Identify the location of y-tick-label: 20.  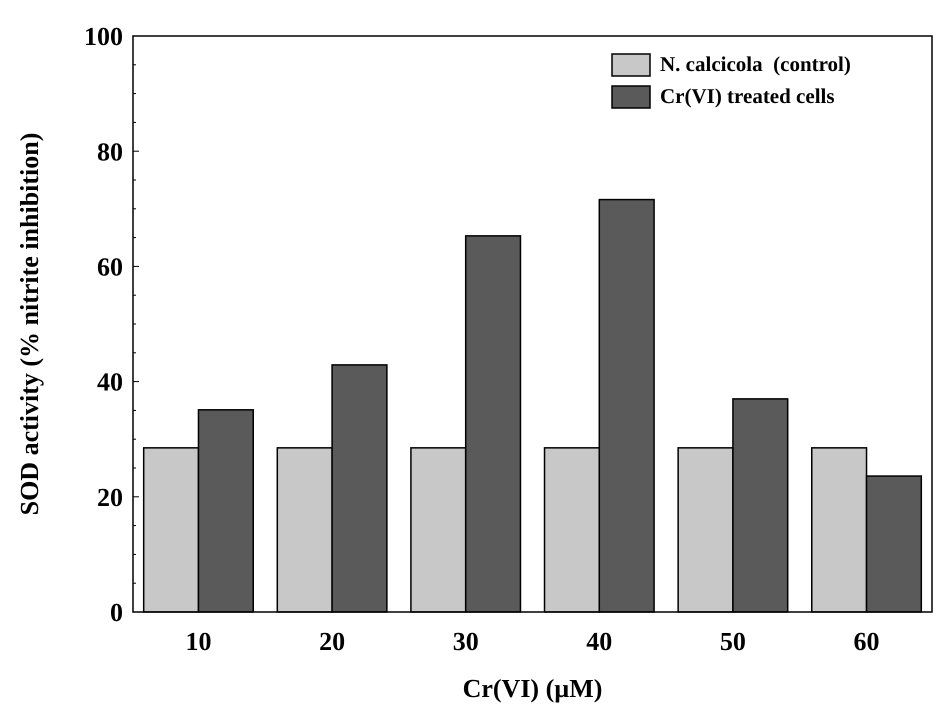
(110, 497).